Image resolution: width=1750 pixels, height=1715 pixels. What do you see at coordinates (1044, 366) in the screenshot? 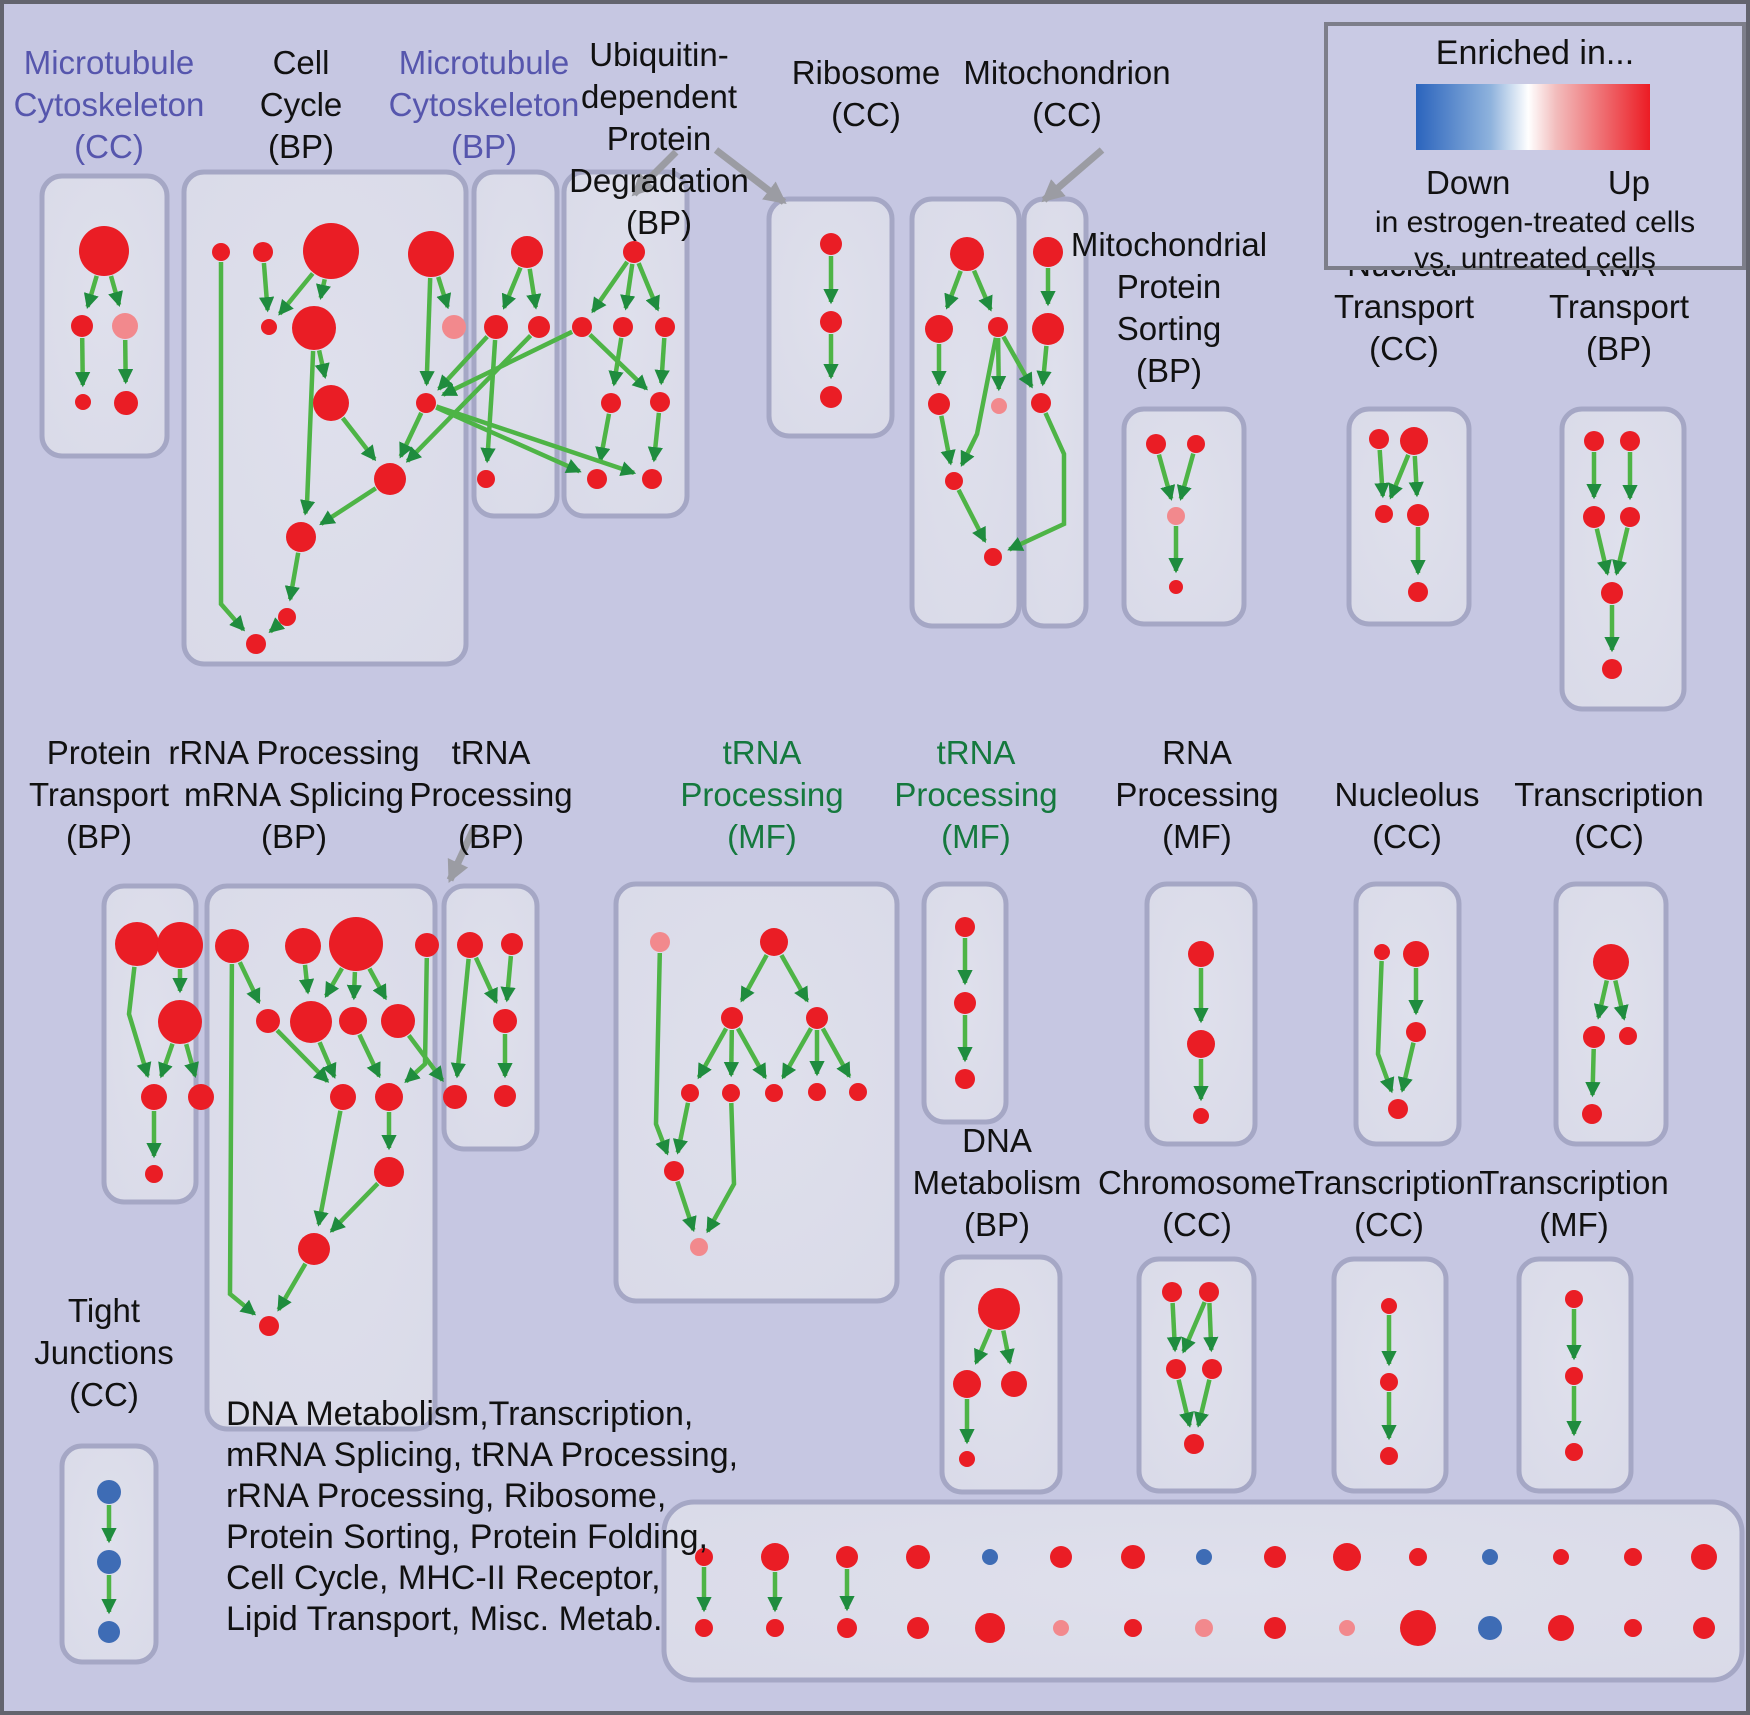
I see `mitochondrion-edge` at bounding box center [1044, 366].